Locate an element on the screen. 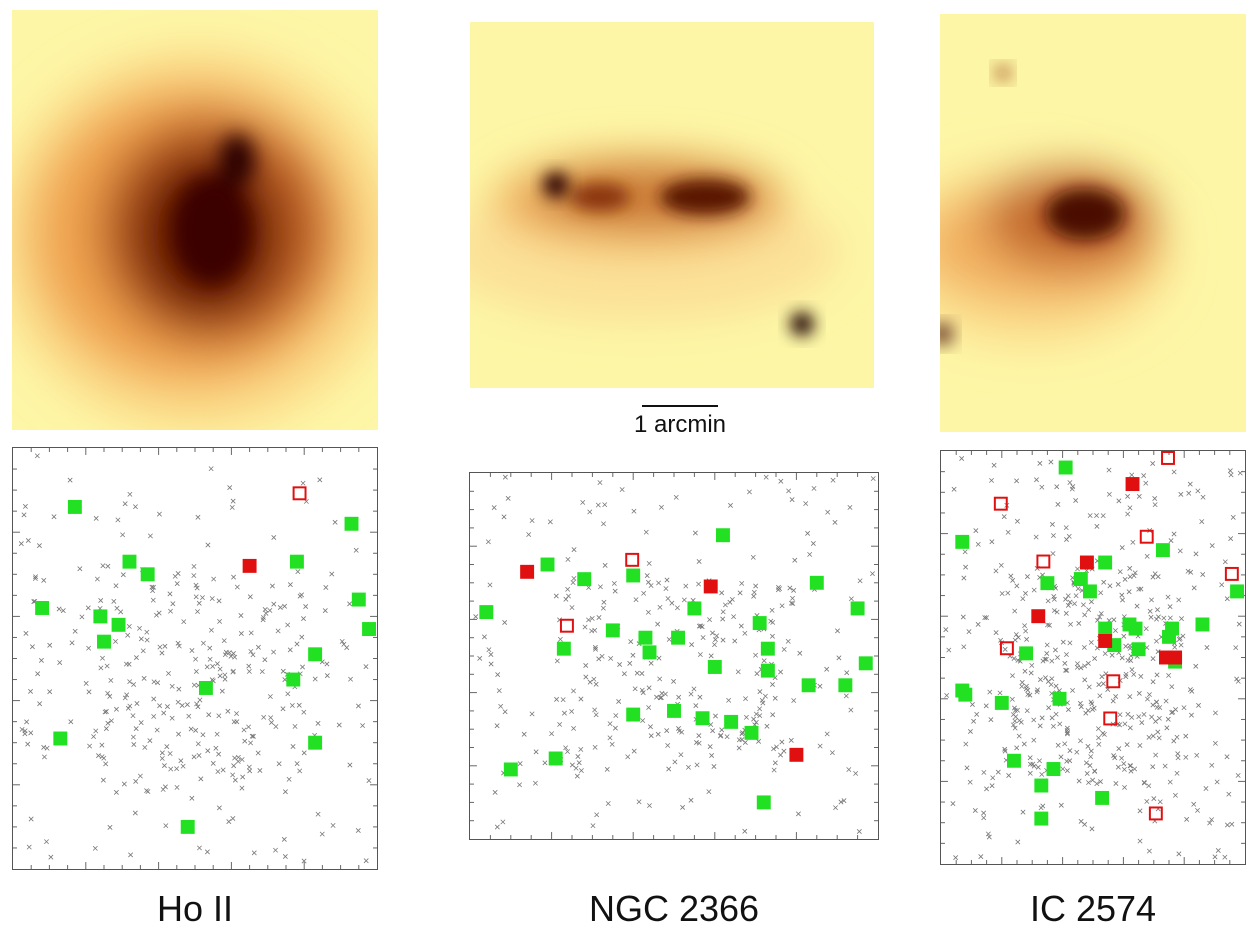 This screenshot has width=1246, height=930. ngc-2366-label: NGC 2366 is located at coordinates (674, 908).